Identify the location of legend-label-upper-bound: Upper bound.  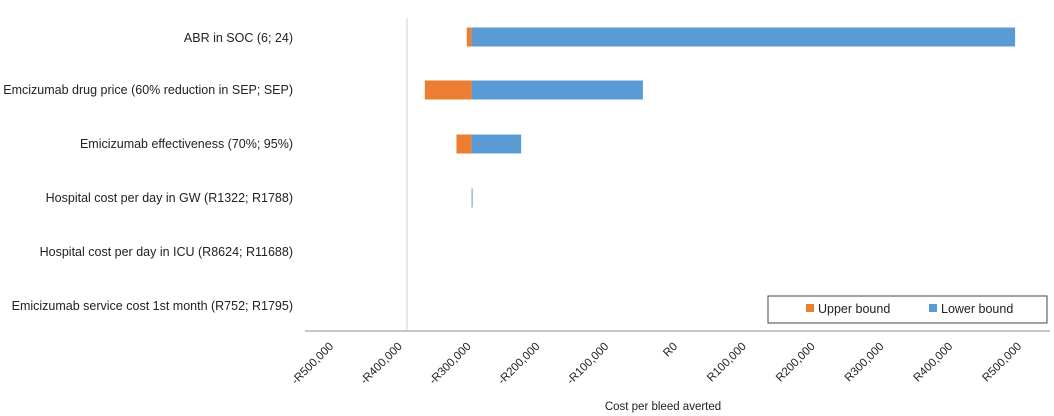
(854, 309).